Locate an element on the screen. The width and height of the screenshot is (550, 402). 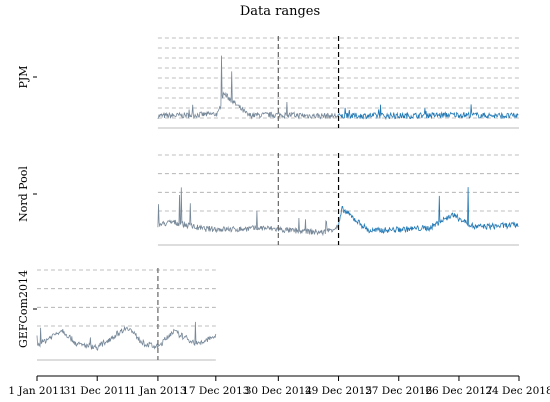
dataset-label: PJM is located at coordinates (23, 76).